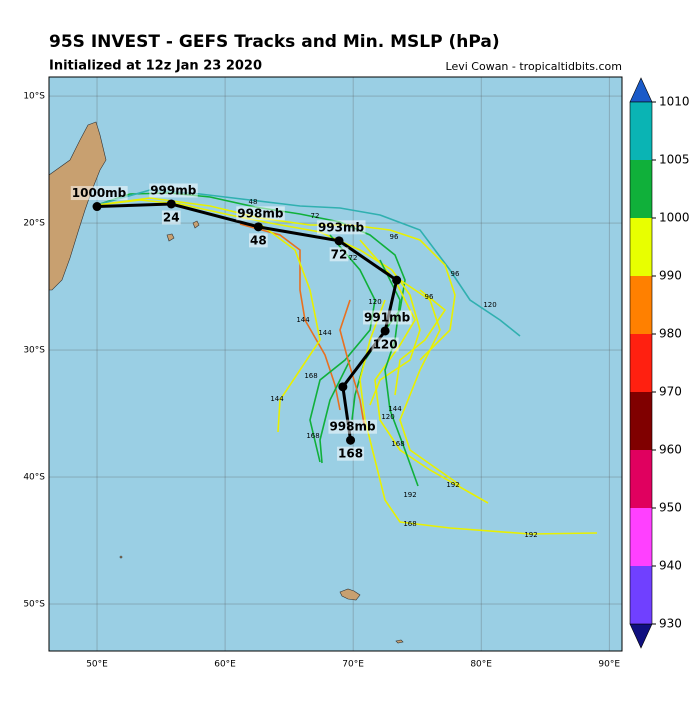  Describe the element at coordinates (34, 97) in the screenshot. I see `lat-label: 10°S` at that location.